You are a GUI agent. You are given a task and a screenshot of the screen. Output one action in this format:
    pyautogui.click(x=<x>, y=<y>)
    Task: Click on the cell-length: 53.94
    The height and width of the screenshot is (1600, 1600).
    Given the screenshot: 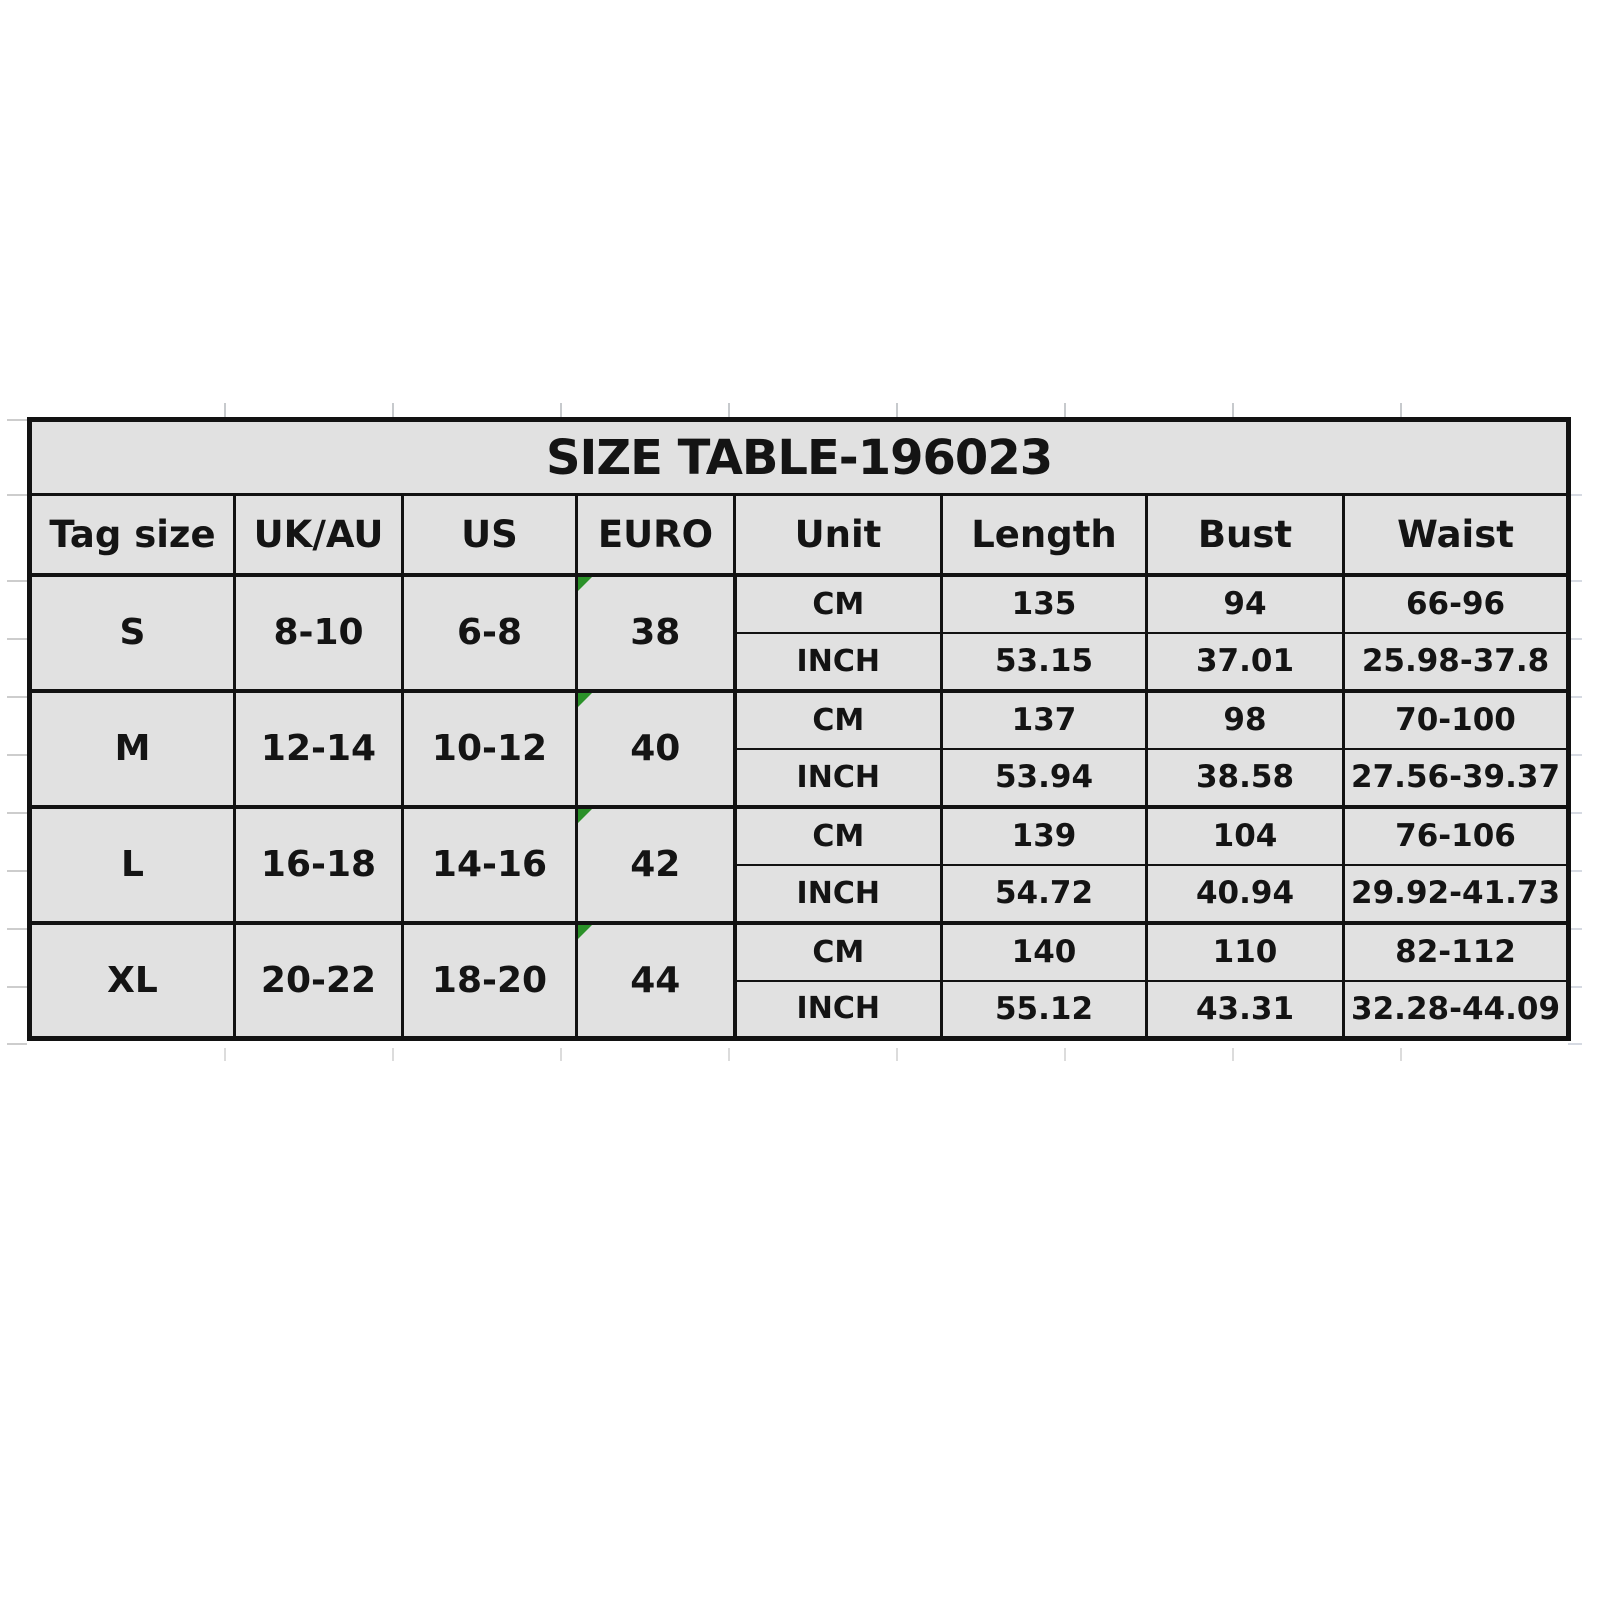 What is the action you would take?
    pyautogui.click(x=1044, y=778)
    